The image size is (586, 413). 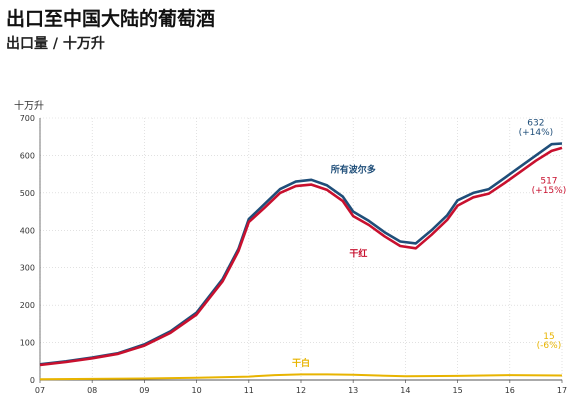 What do you see at coordinates (27, 343) in the screenshot?
I see `y-tick-label: 100` at bounding box center [27, 343].